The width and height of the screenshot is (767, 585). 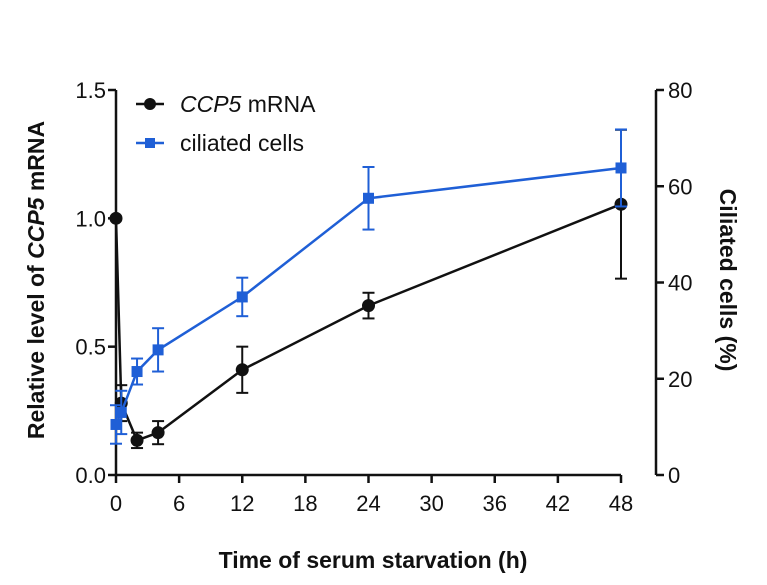 What do you see at coordinates (495, 503) in the screenshot?
I see `x-tick-label-6: 36` at bounding box center [495, 503].